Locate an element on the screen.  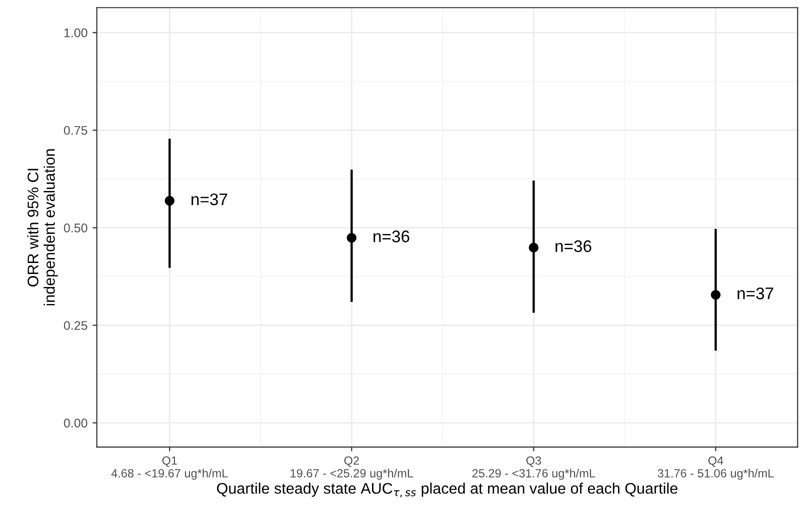
y-tick-label: 0.25 is located at coordinates (76, 325).